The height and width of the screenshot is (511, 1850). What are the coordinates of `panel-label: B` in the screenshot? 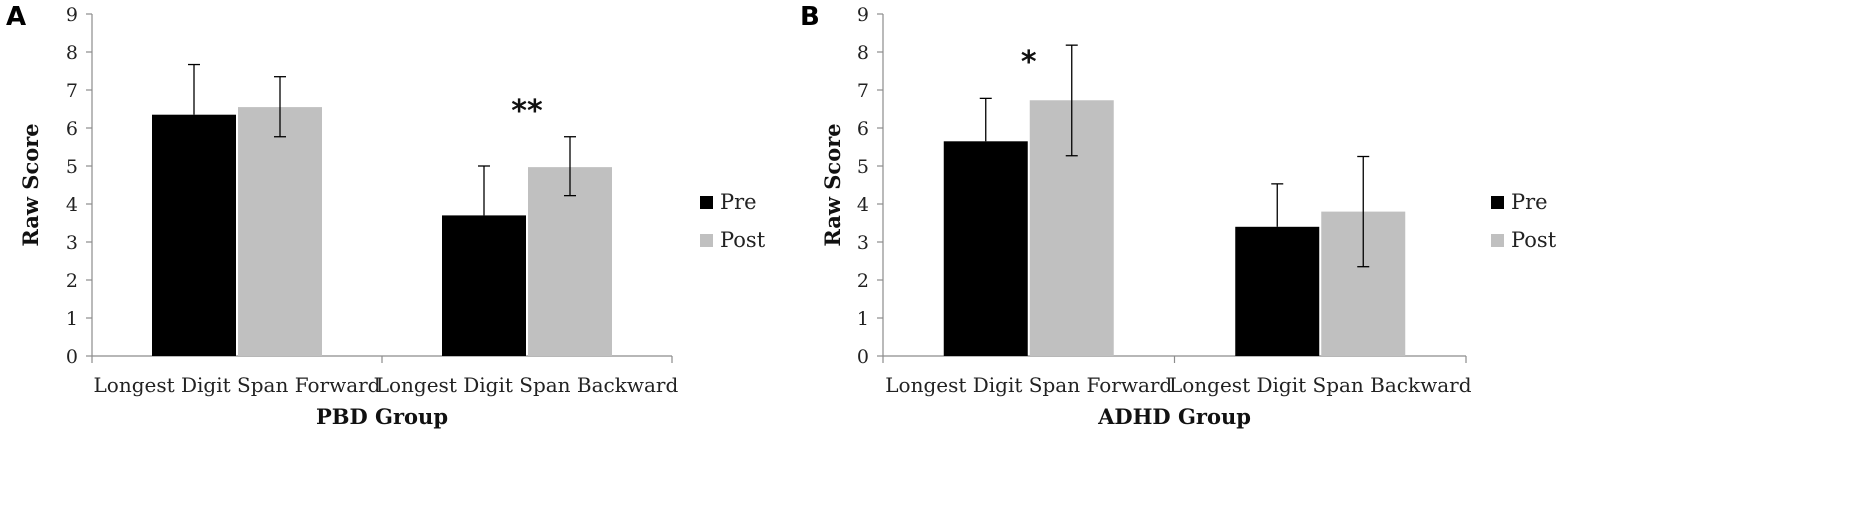 It's located at (810, 17).